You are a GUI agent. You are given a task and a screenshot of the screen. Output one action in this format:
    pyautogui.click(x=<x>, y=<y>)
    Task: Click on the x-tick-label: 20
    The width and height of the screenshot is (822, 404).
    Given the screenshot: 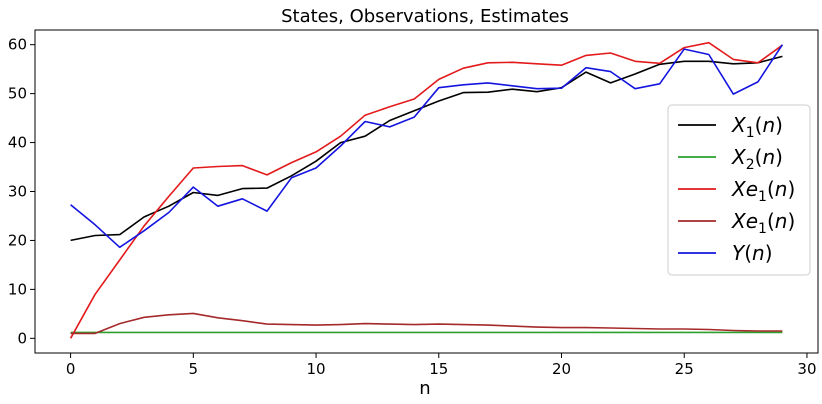 What is the action you would take?
    pyautogui.click(x=561, y=369)
    